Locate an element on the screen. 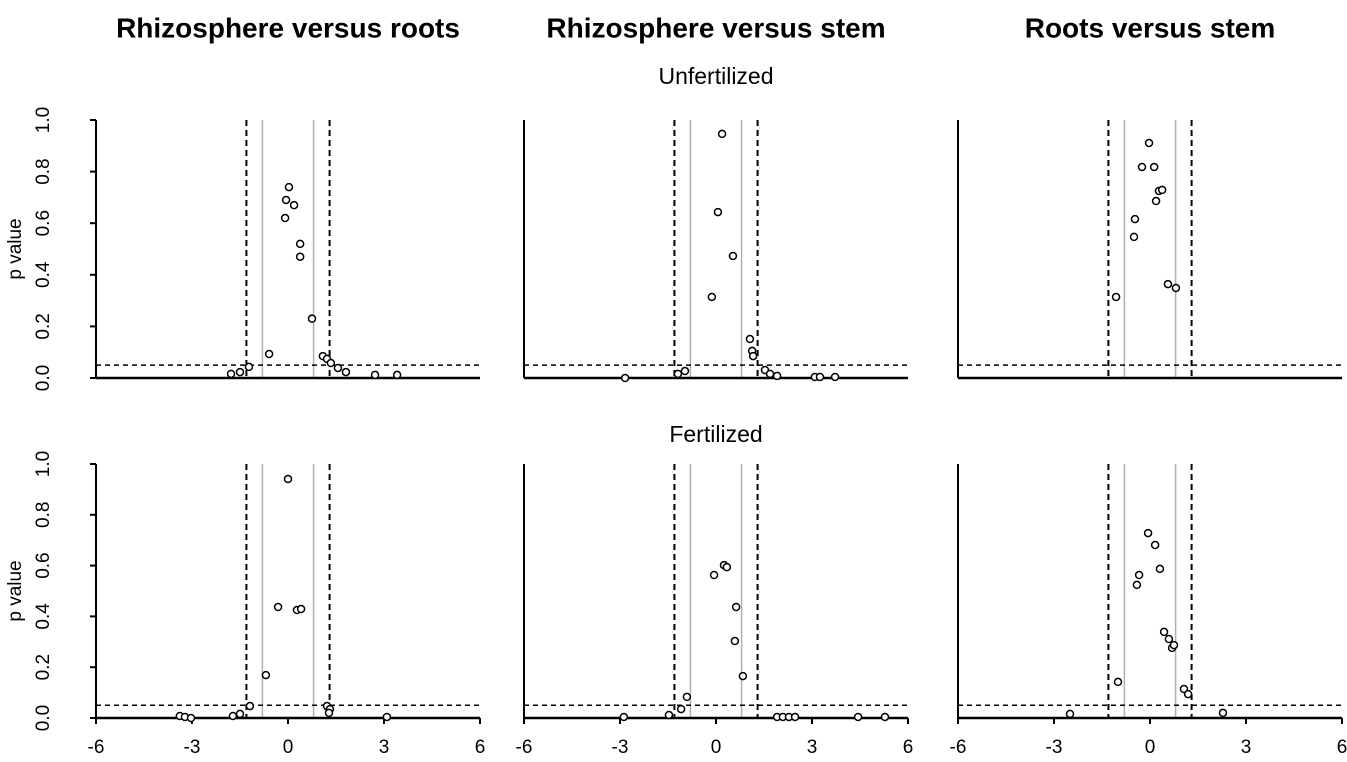  column-title: Rhizosphere versus roots is located at coordinates (288, 27).